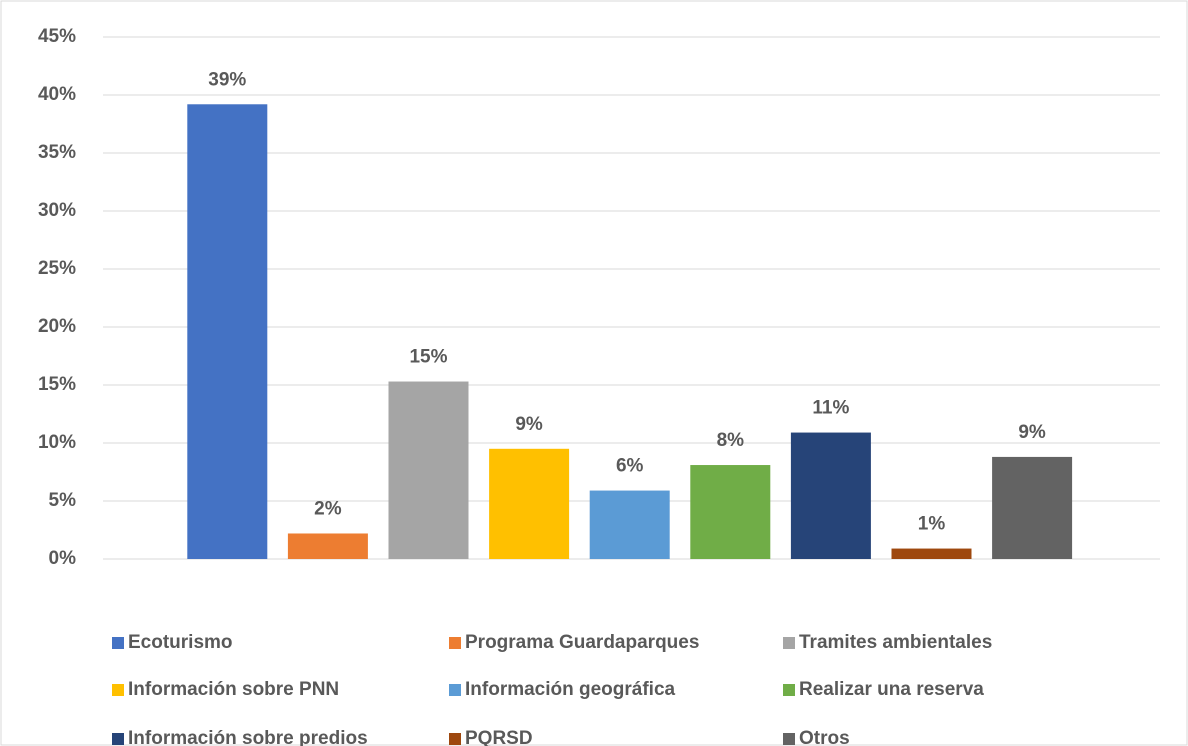 This screenshot has height=746, width=1188. Describe the element at coordinates (248, 737) in the screenshot. I see `legend-label: Información sobre predios` at that location.